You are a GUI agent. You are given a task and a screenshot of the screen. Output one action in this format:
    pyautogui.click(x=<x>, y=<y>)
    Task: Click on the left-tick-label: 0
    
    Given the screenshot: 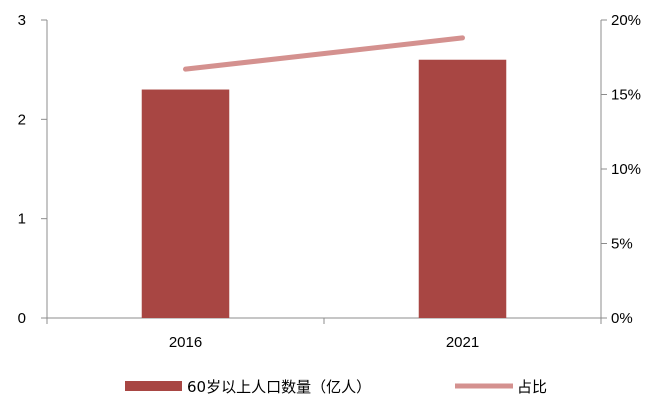 What is the action you would take?
    pyautogui.click(x=22, y=318)
    